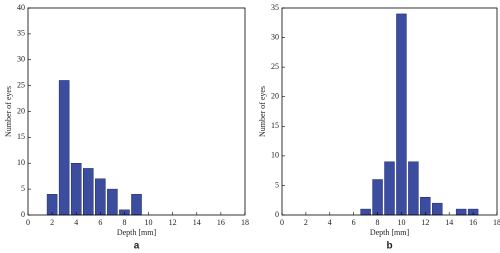 This screenshot has height=253, width=500. Describe the element at coordinates (21, 7) in the screenshot. I see `y-tick-label: 40` at that location.